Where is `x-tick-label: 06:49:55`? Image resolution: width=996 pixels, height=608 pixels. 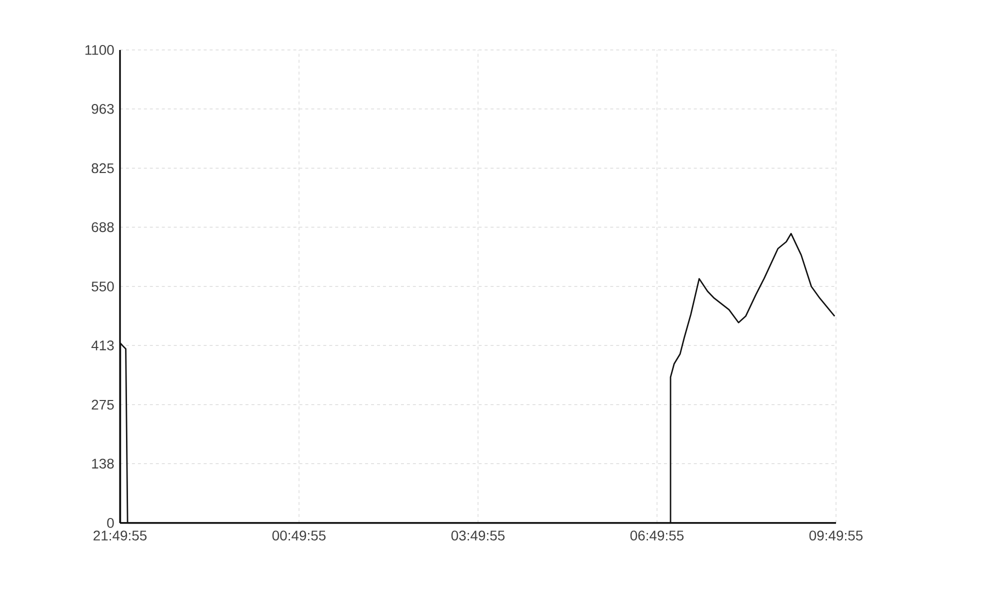
x-tick-label: 06:49:55 is located at coordinates (657, 535).